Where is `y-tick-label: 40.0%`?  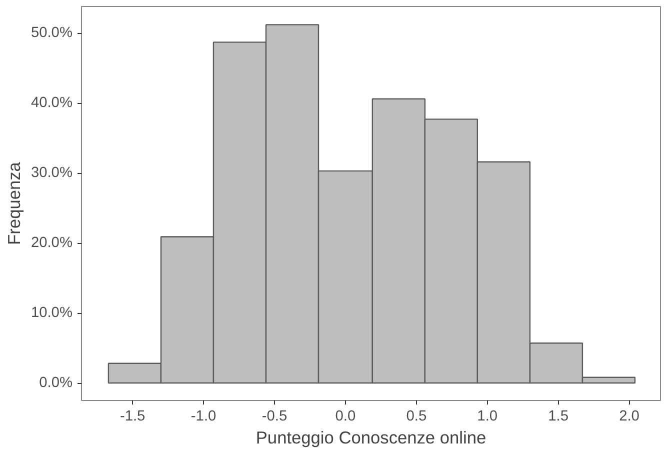
y-tick-label: 40.0% is located at coordinates (51, 103).